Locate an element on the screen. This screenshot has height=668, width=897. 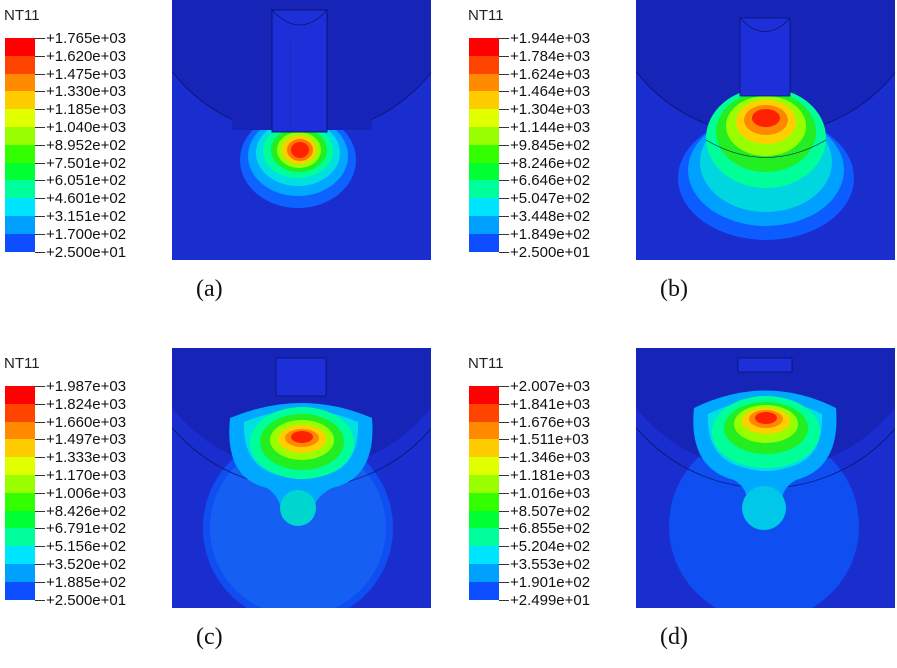
legend-tick-label: +1.006e+03 is located at coordinates (86, 493).